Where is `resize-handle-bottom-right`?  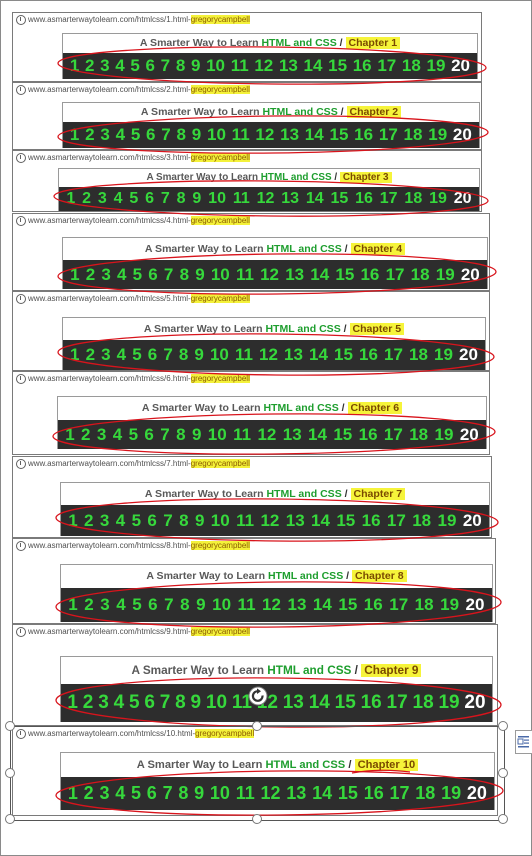 resize-handle-bottom-right is located at coordinates (503, 819).